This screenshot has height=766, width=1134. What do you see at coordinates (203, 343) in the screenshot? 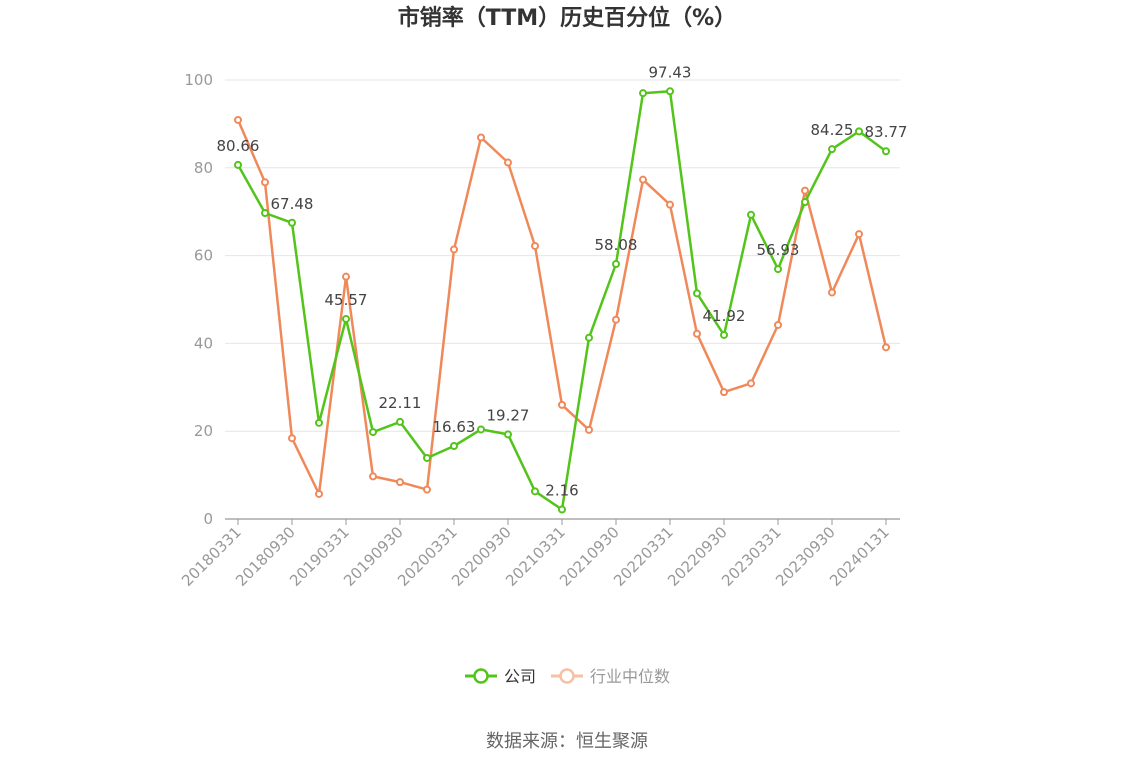
I see `y-tick-label: 40` at bounding box center [203, 343].